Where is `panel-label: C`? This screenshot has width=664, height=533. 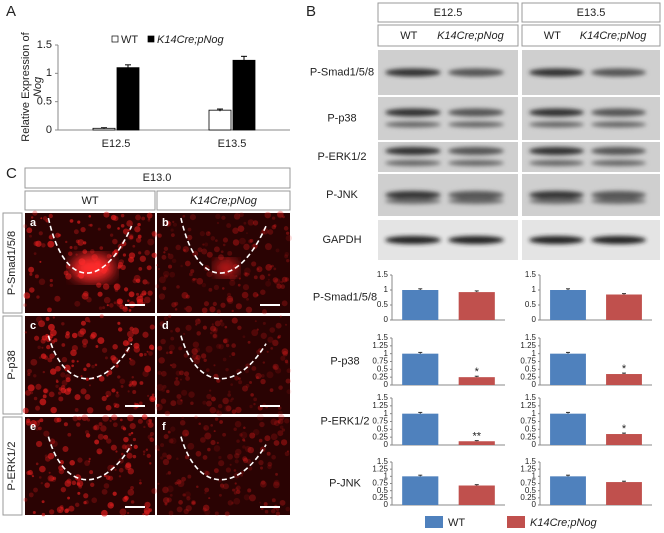
panel-label: C is located at coordinates (11, 173).